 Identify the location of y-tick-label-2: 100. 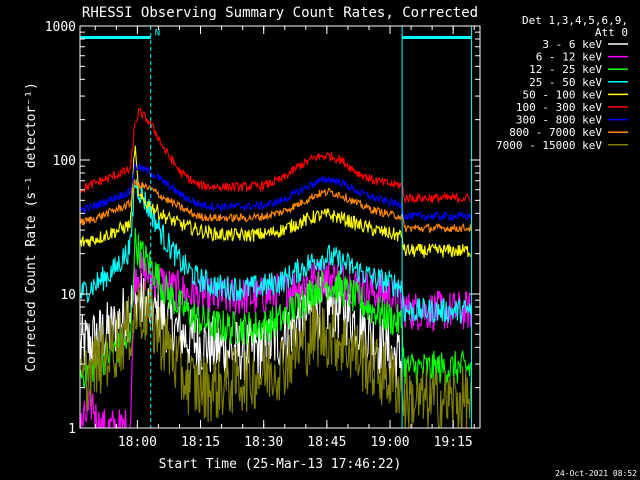
(64, 161).